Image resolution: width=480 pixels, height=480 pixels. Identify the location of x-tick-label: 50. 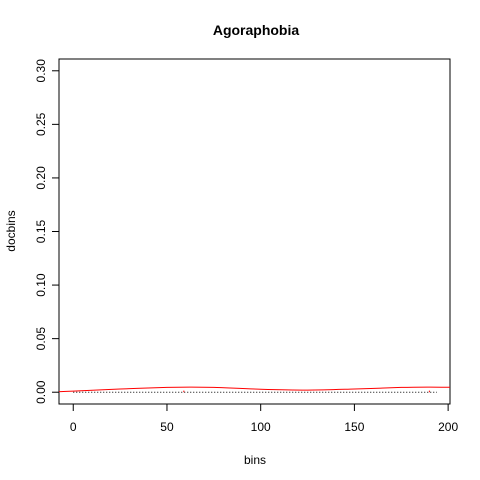
(167, 427).